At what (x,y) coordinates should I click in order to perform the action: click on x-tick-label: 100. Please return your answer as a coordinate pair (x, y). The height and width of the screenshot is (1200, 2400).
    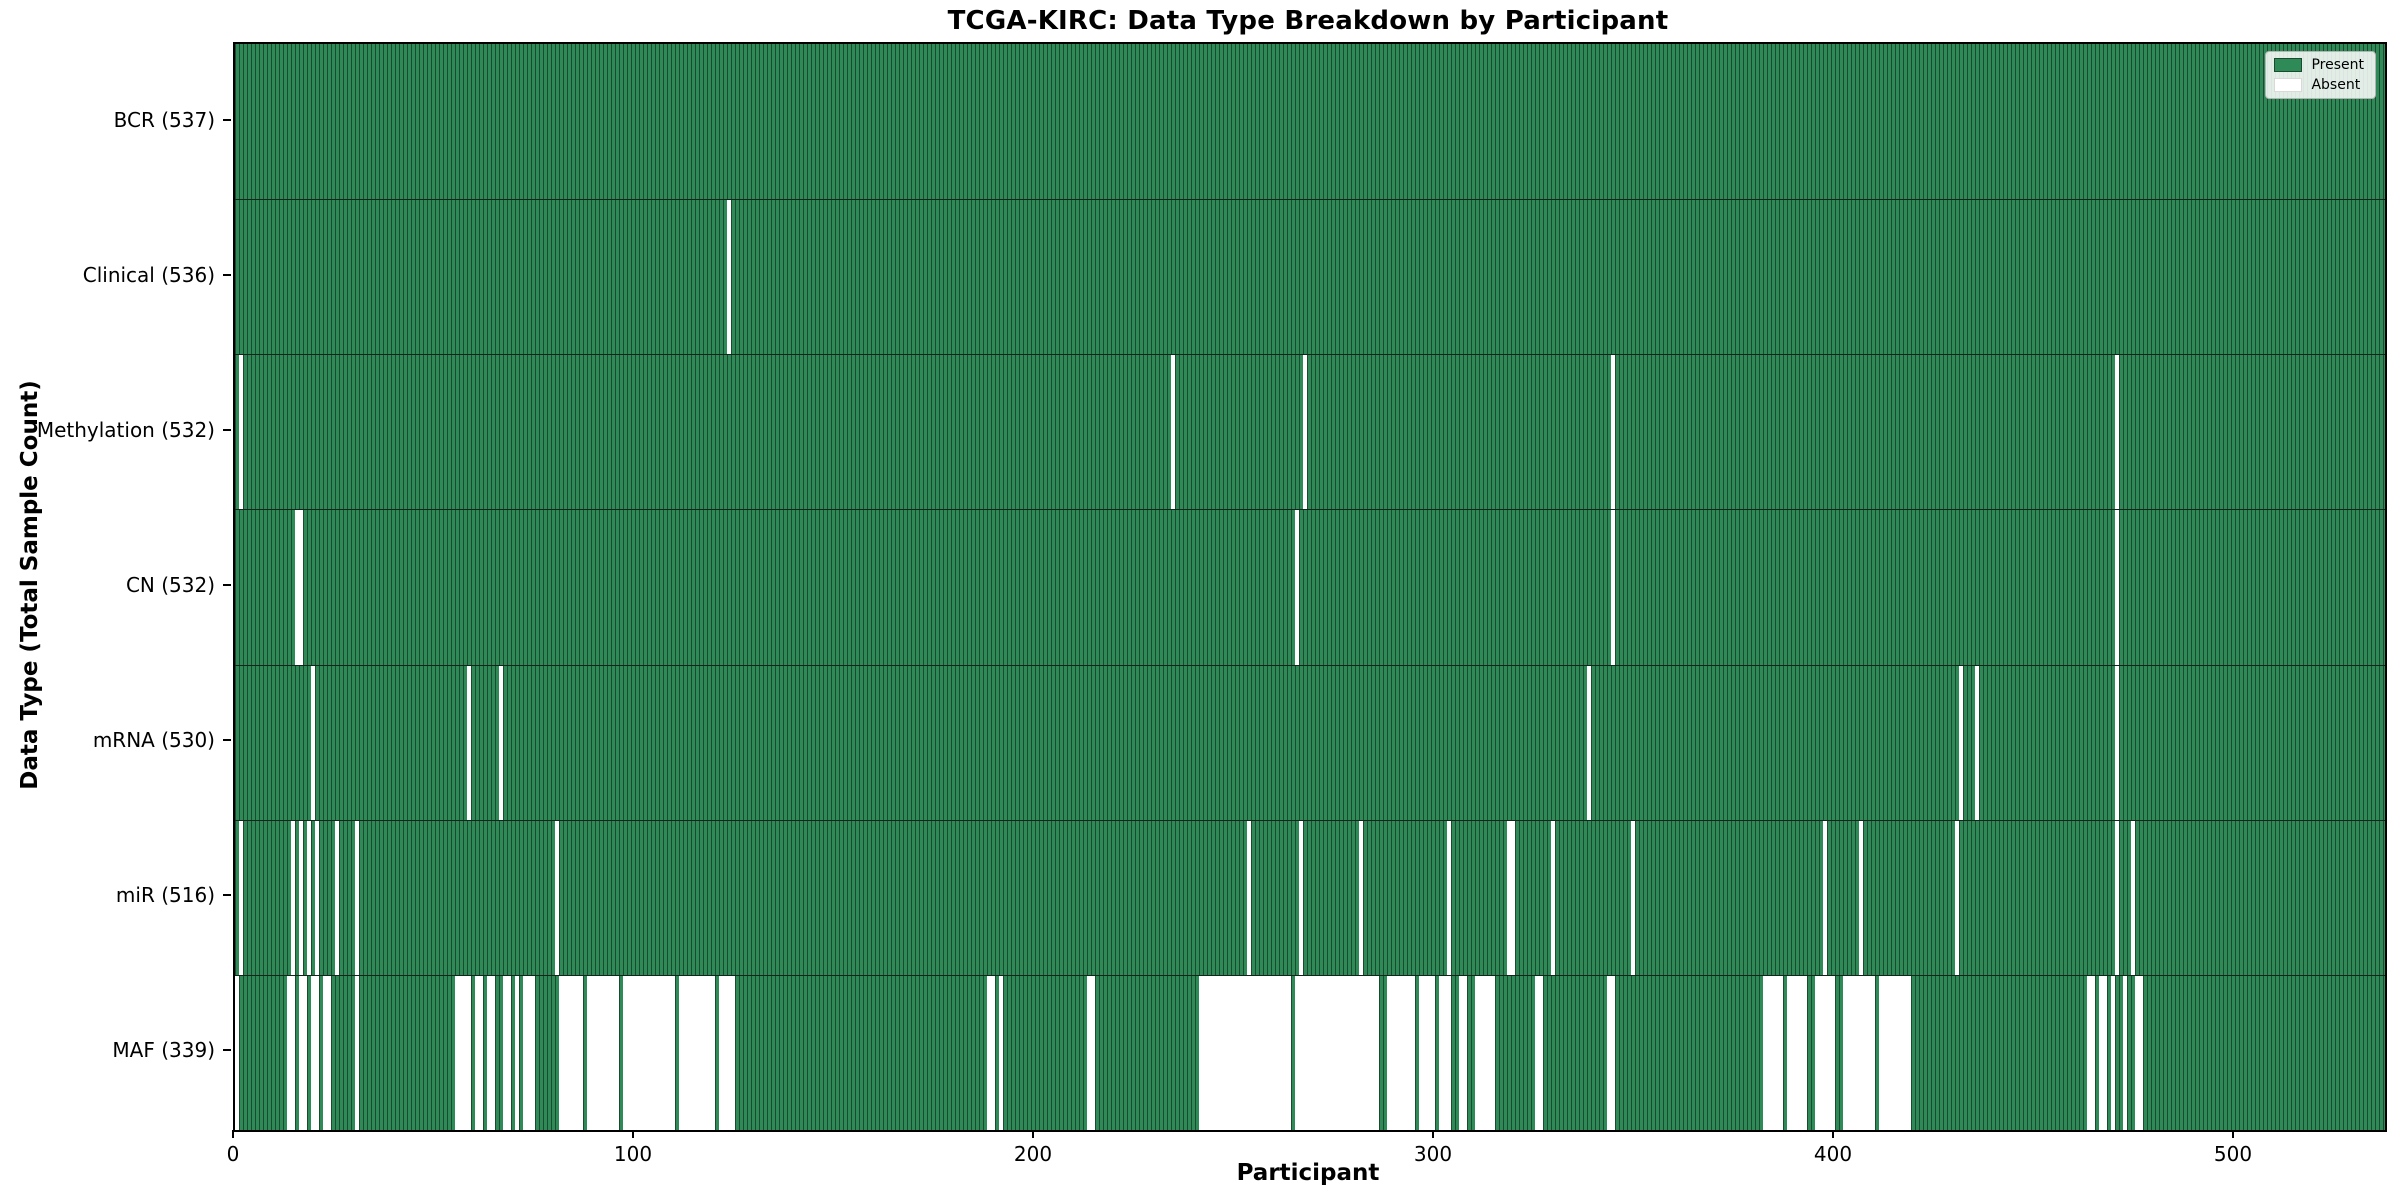
    Looking at the image, I should click on (633, 1154).